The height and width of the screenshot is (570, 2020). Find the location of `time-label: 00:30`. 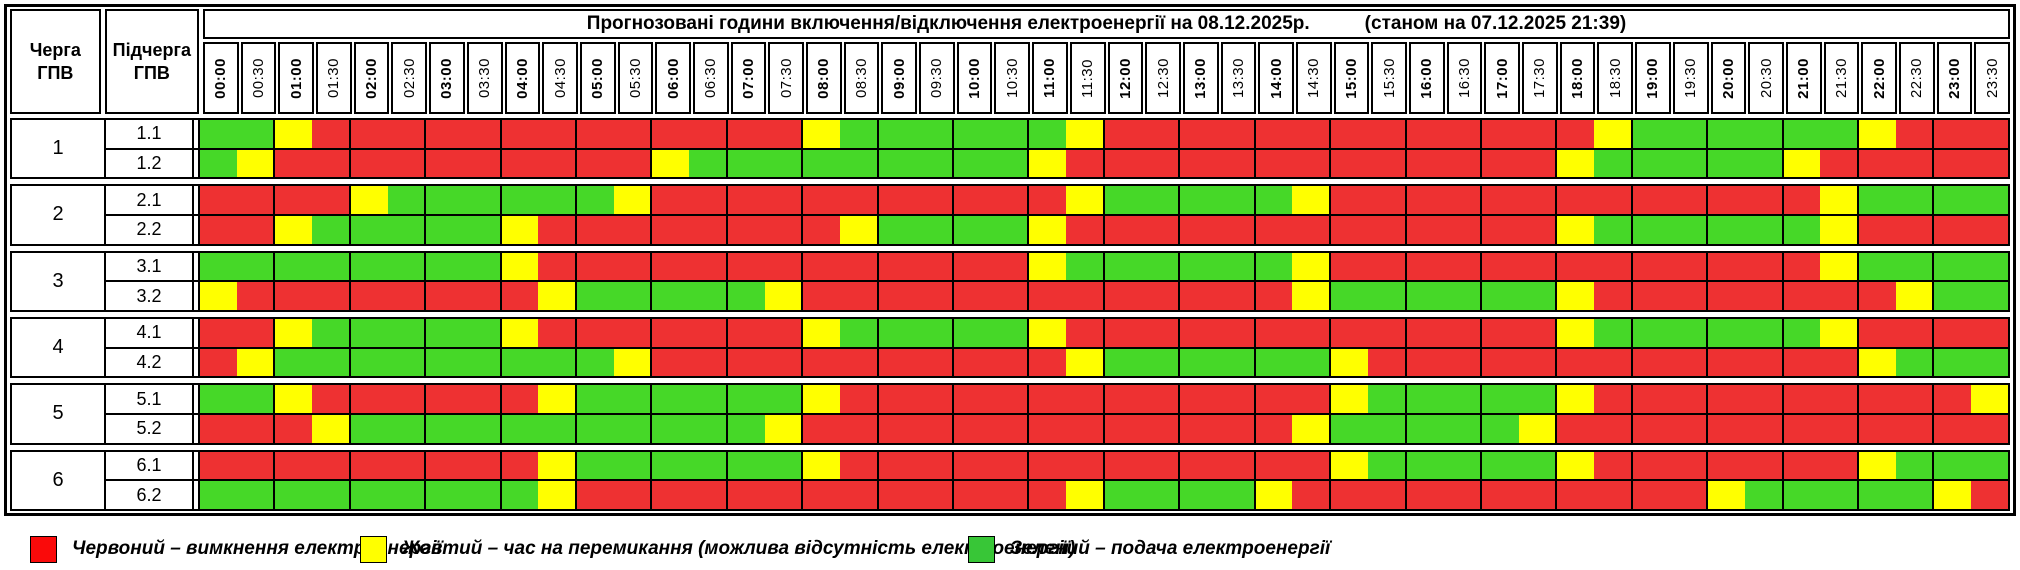

time-label: 00:30 is located at coordinates (259, 78).